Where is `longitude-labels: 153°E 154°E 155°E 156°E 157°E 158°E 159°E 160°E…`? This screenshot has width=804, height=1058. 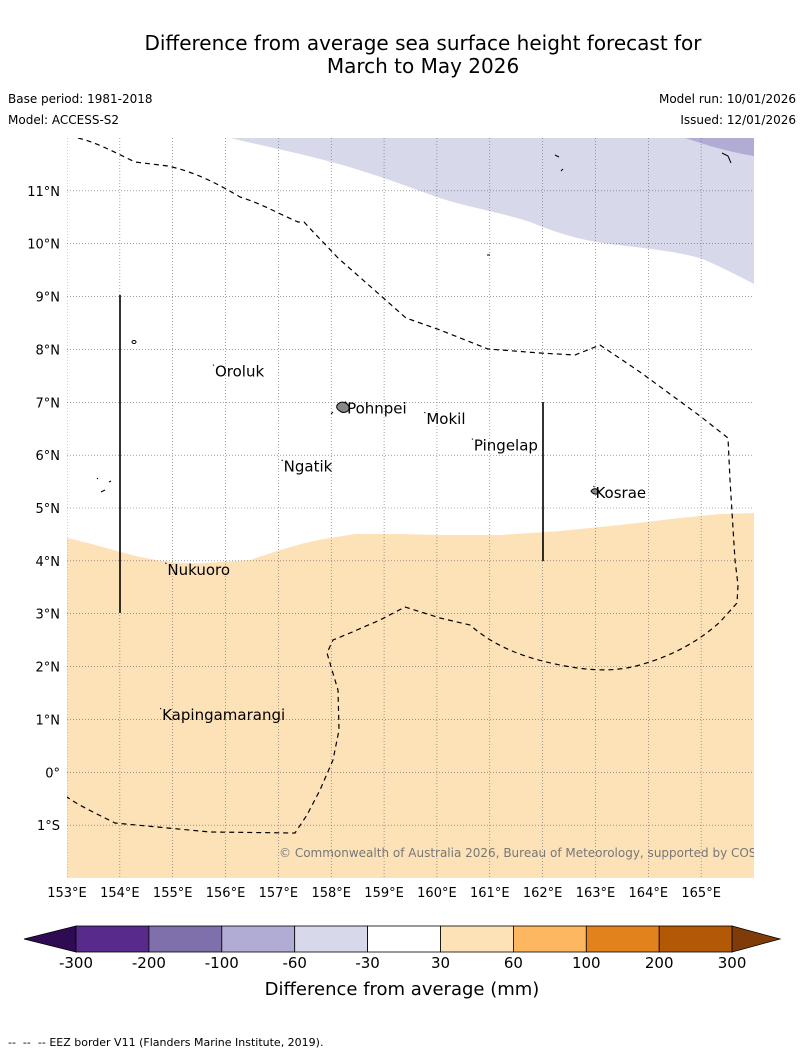
longitude-labels: 153°E 154°E 155°E 156°E 157°E 158°E 159°E 160°E… is located at coordinates (384, 893).